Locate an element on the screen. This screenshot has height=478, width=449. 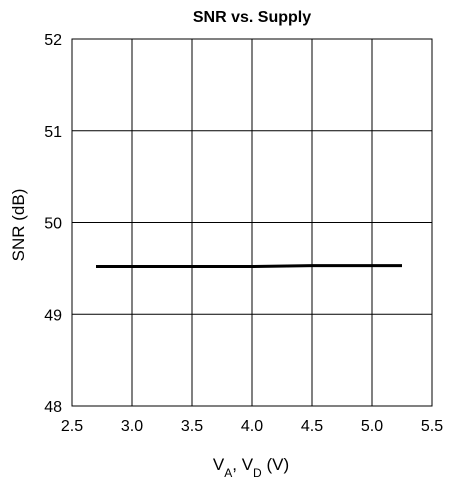
x-axis-label-va: V is located at coordinates (219, 464).